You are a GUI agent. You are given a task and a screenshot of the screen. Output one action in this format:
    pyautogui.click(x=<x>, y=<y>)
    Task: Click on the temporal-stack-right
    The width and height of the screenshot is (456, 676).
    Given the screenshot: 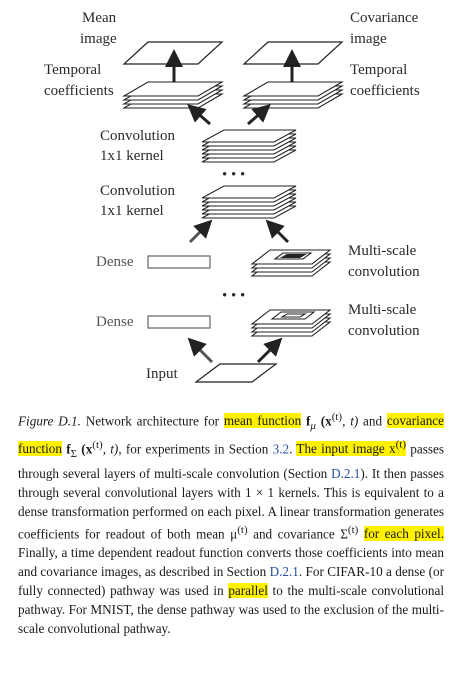 What is the action you would take?
    pyautogui.click(x=293, y=95)
    